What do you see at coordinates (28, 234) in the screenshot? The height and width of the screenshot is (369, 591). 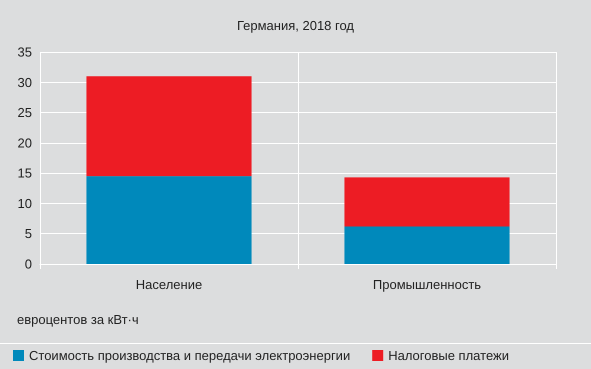 I see `y-tick-label: 5` at bounding box center [28, 234].